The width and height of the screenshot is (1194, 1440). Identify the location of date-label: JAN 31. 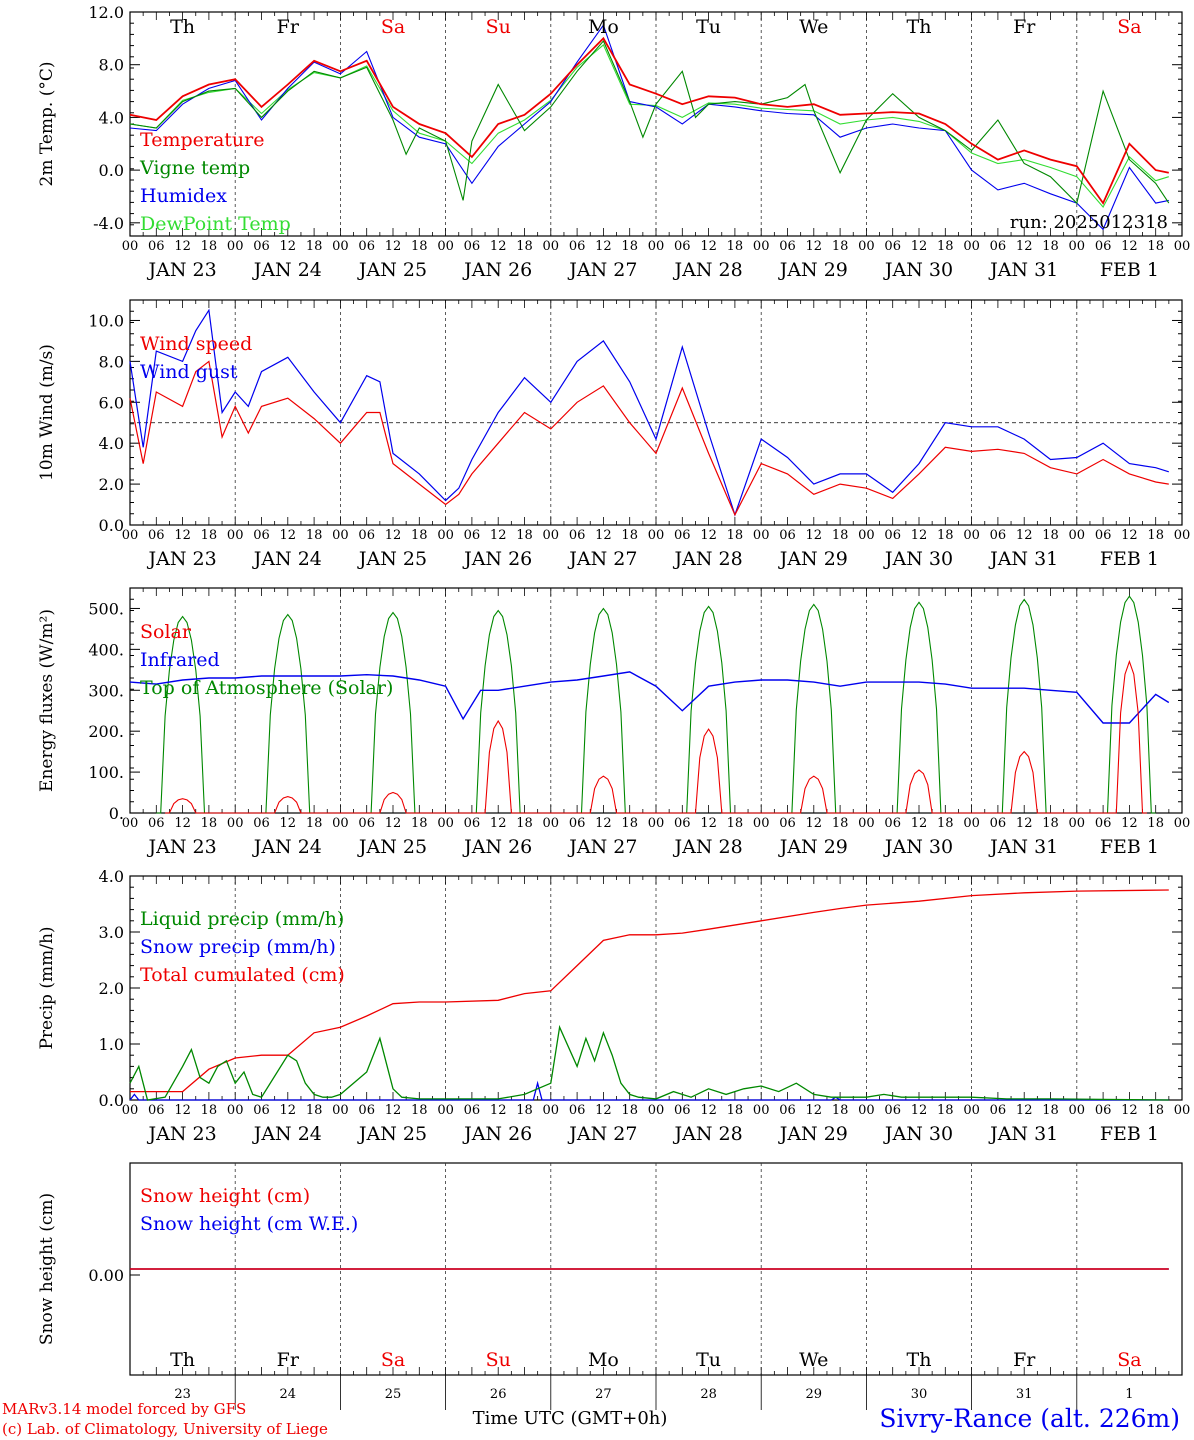
(1023, 559).